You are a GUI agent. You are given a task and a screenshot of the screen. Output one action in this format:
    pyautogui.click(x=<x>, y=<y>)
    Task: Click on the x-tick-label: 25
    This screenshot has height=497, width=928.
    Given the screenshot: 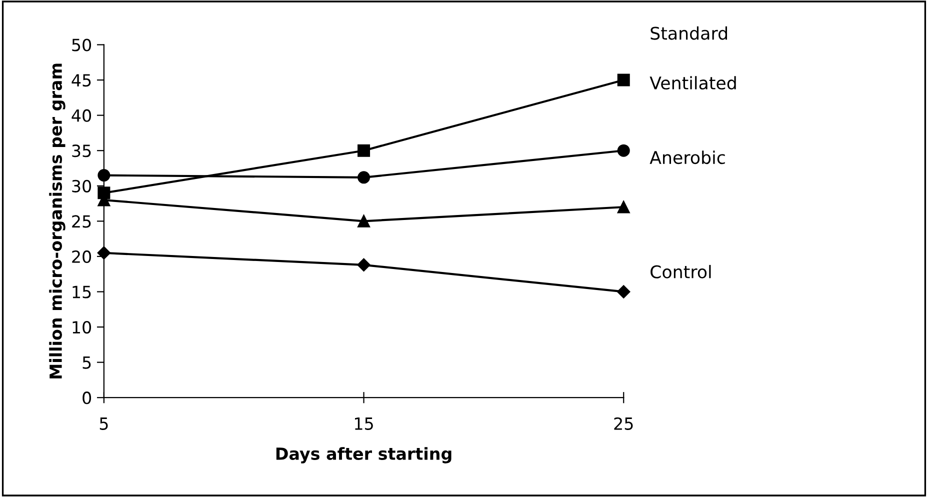 What is the action you would take?
    pyautogui.click(x=623, y=423)
    